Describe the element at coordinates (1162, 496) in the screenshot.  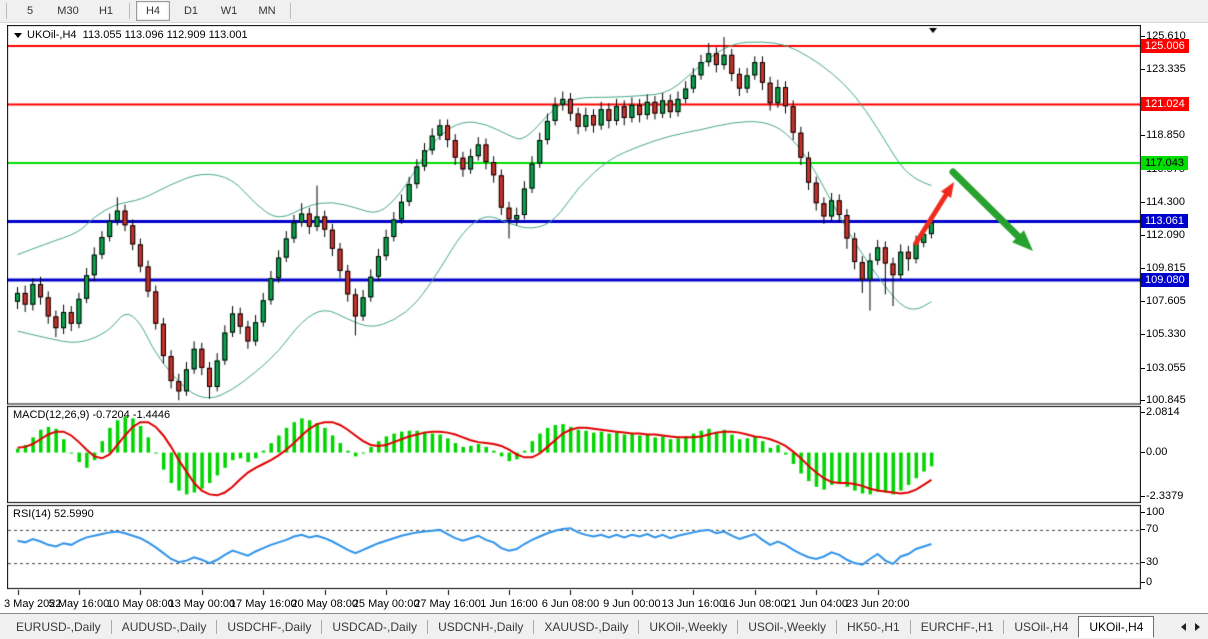
I see `macd-axis-tick: -2.3379` at that location.